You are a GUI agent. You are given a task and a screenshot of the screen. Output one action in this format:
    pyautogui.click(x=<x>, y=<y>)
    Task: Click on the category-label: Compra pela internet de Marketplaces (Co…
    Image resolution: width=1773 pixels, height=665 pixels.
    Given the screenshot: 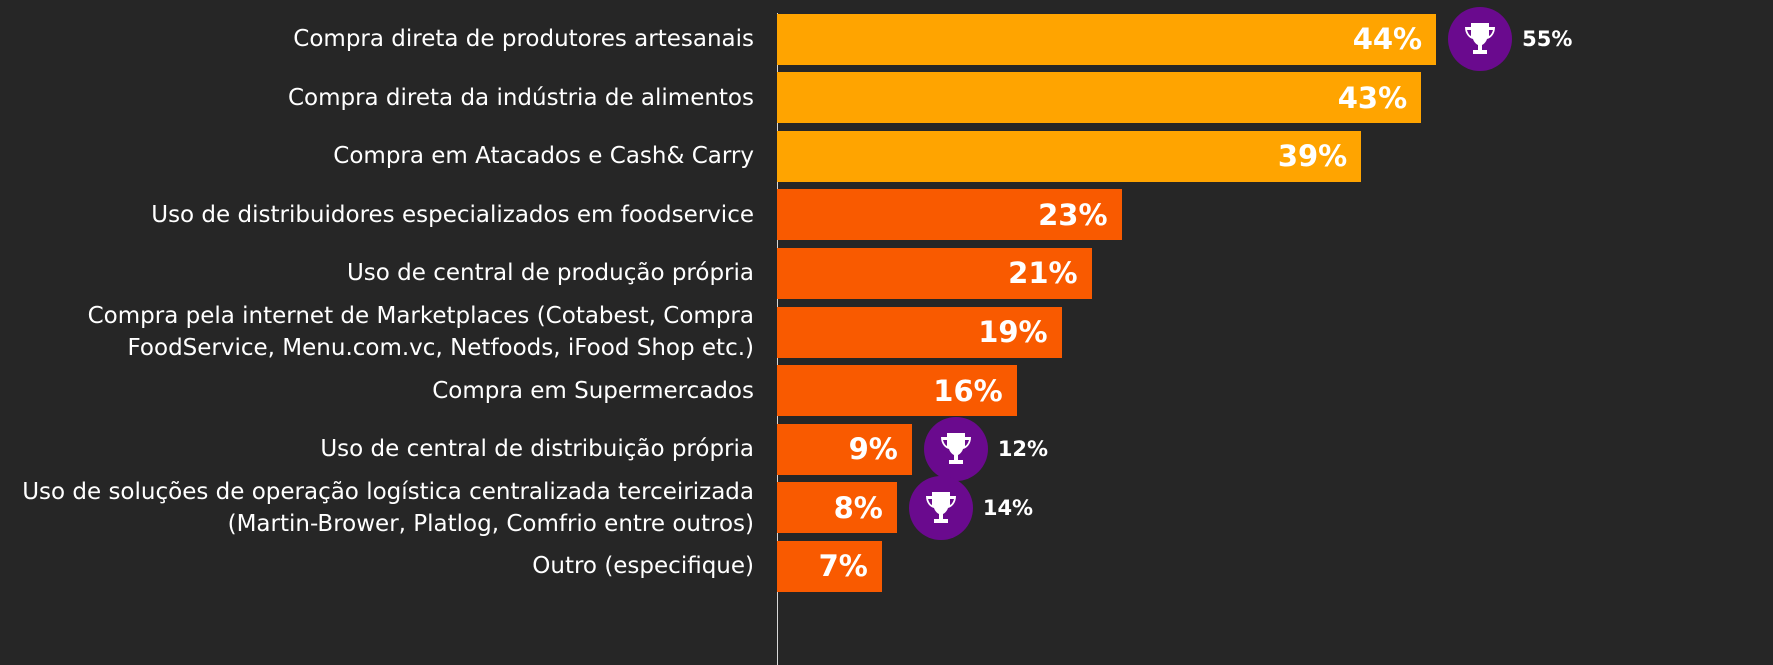 What is the action you would take?
    pyautogui.click(x=420, y=332)
    